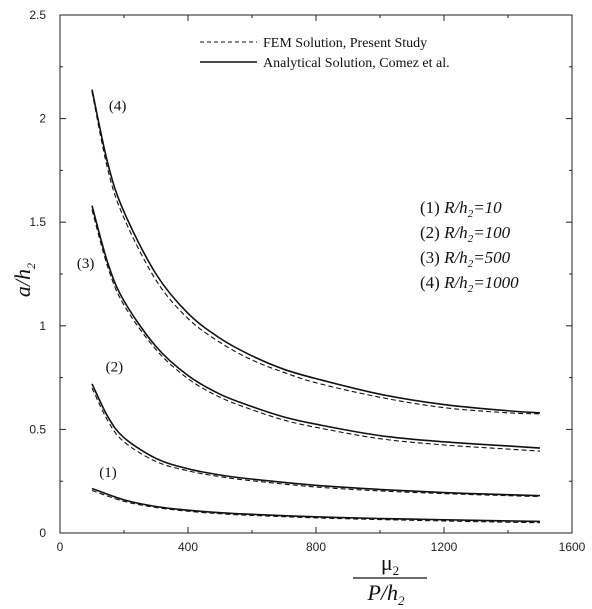 This screenshot has width=592, height=609. Describe the element at coordinates (60, 547) in the screenshot. I see `x-tick-label: 0` at that location.